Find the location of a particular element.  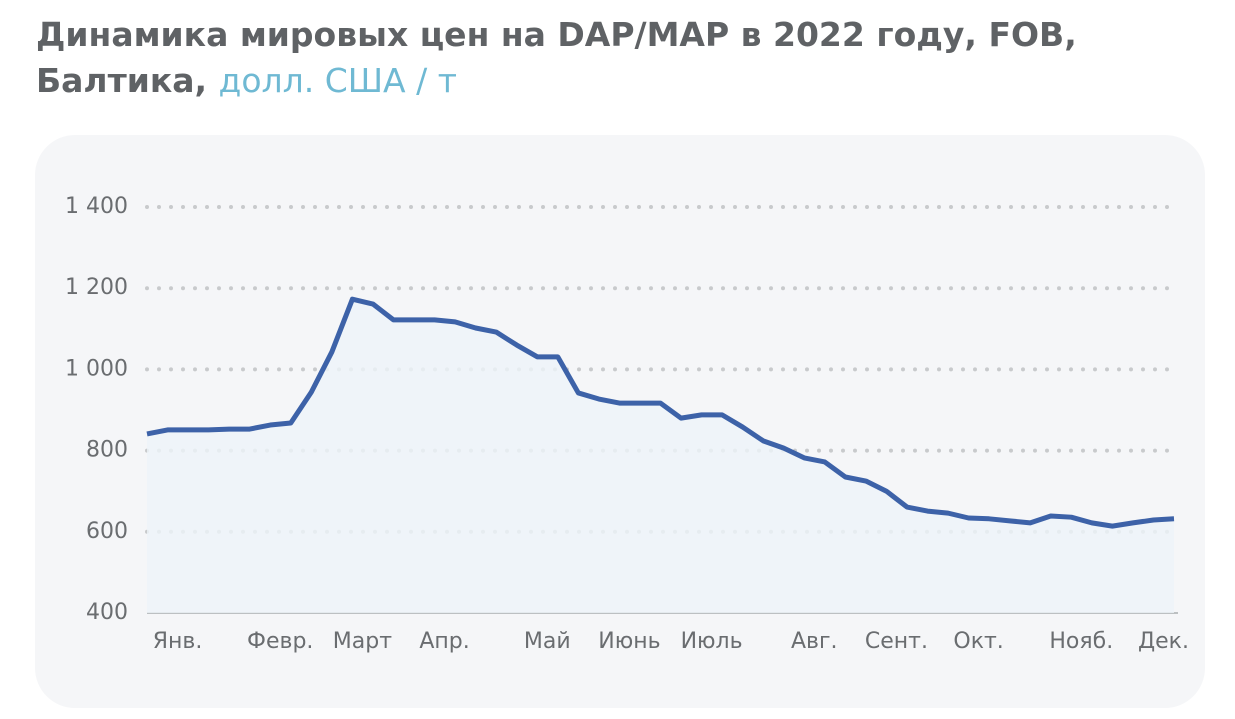

x-tick-label: Сент. is located at coordinates (896, 641).